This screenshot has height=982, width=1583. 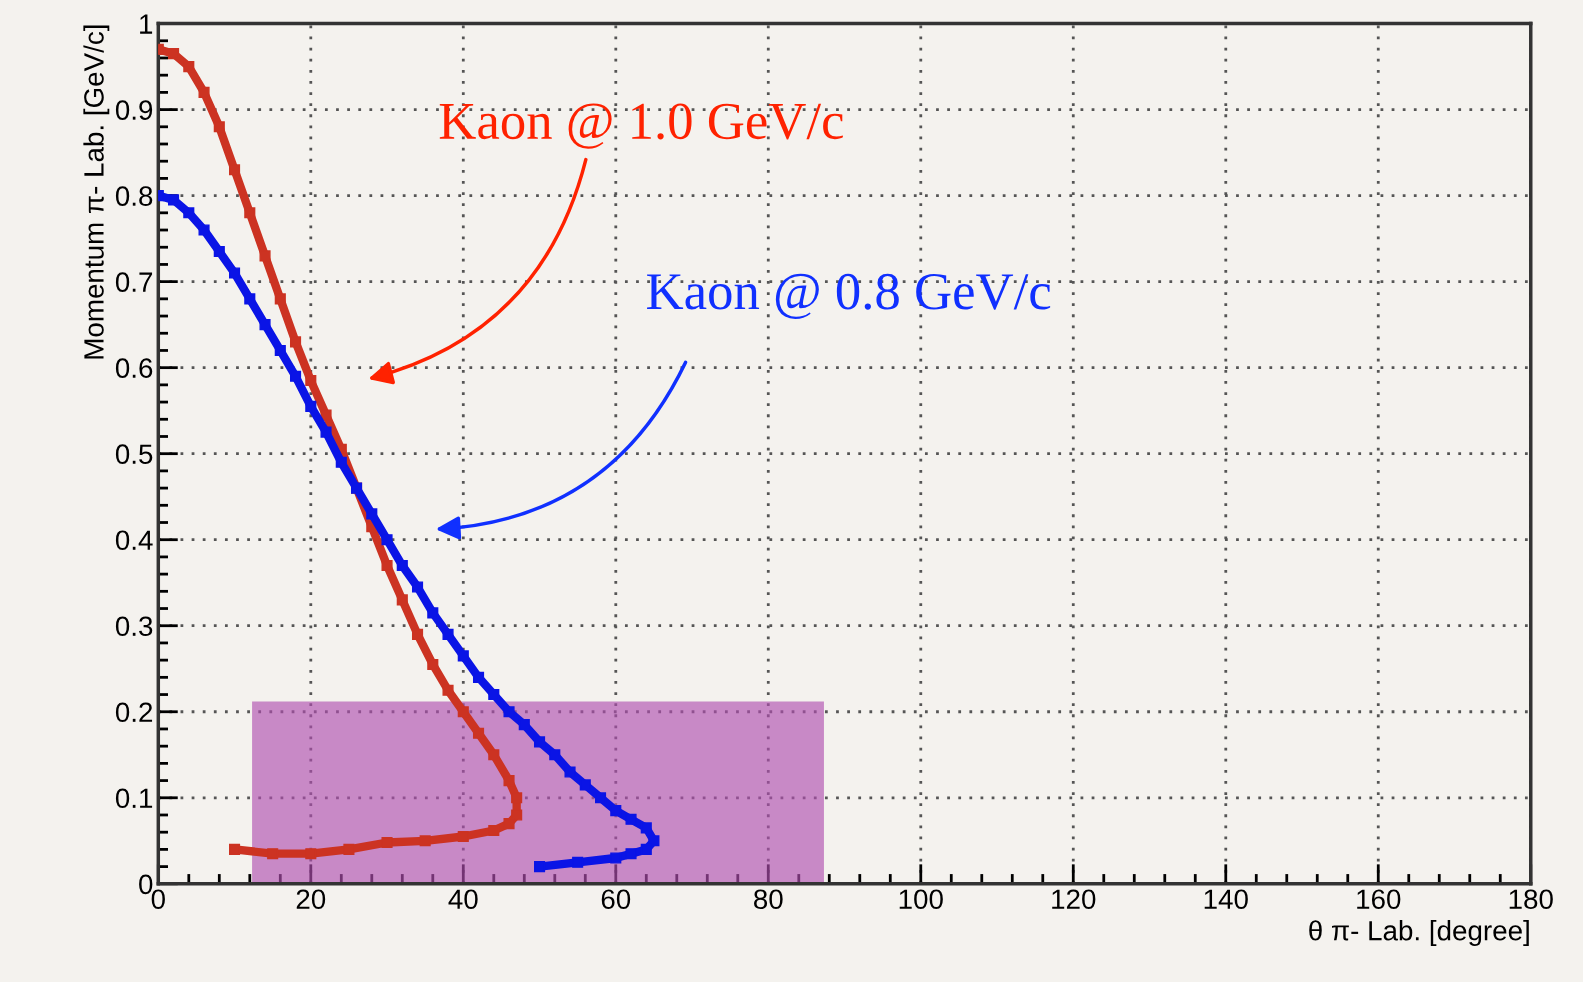 What do you see at coordinates (134, 368) in the screenshot?
I see `y-tick-label: 0.6` at bounding box center [134, 368].